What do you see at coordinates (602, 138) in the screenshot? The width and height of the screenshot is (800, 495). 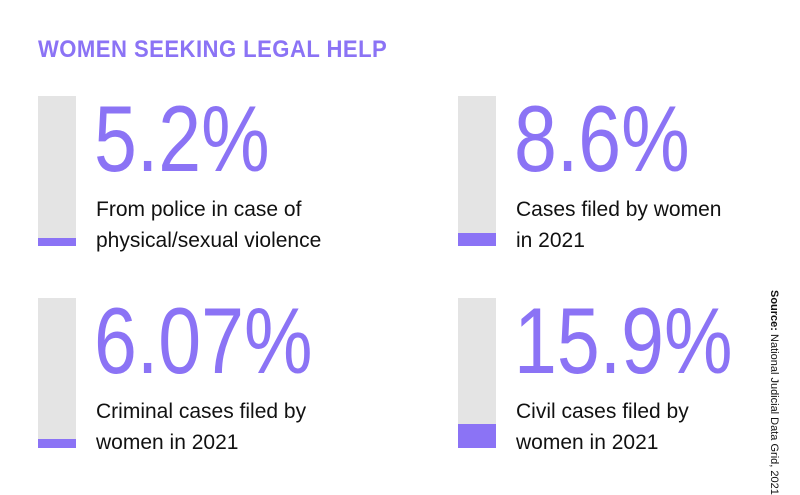 I see `value-cases-filed: 8.6%` at bounding box center [602, 138].